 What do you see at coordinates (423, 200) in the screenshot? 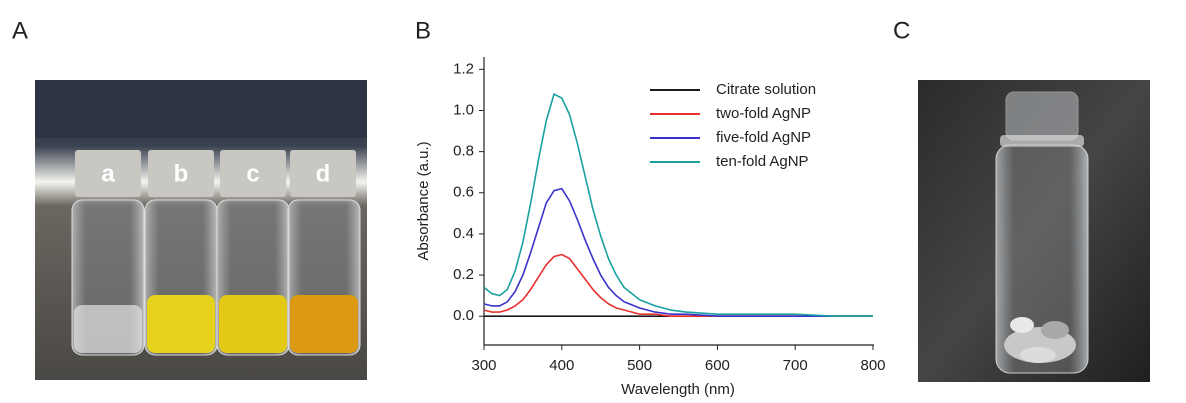
I see `y-axis-label: Absorbance (a.u.)` at bounding box center [423, 200].